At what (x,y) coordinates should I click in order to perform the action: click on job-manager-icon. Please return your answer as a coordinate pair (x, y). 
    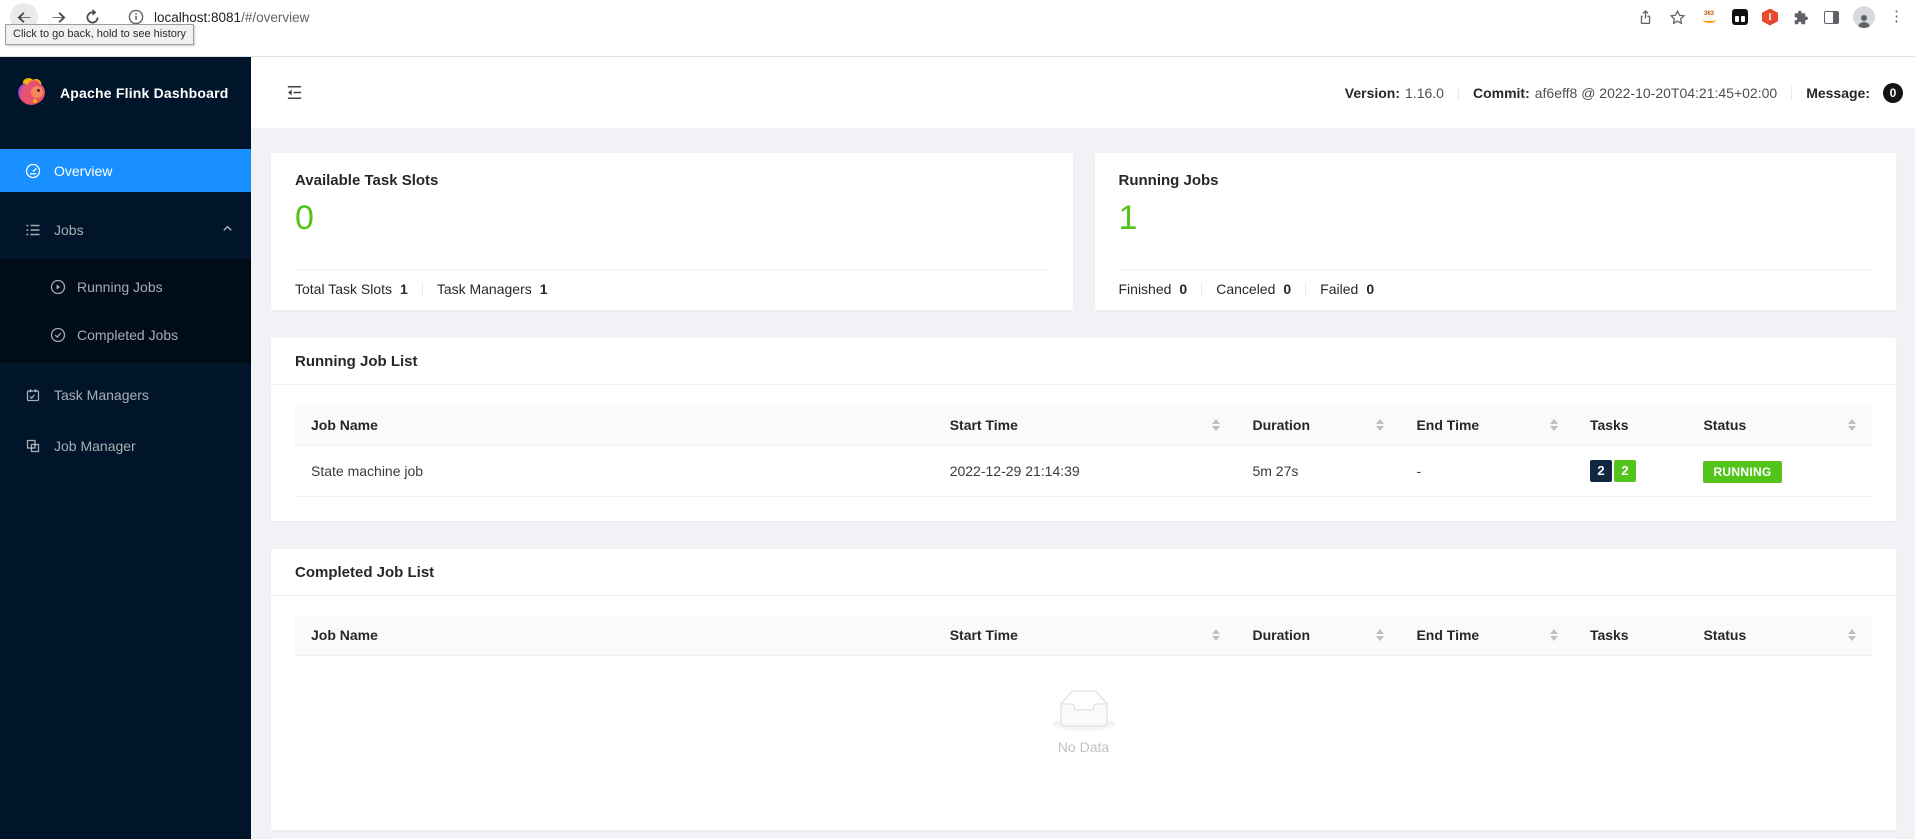
    Looking at the image, I should click on (33, 446).